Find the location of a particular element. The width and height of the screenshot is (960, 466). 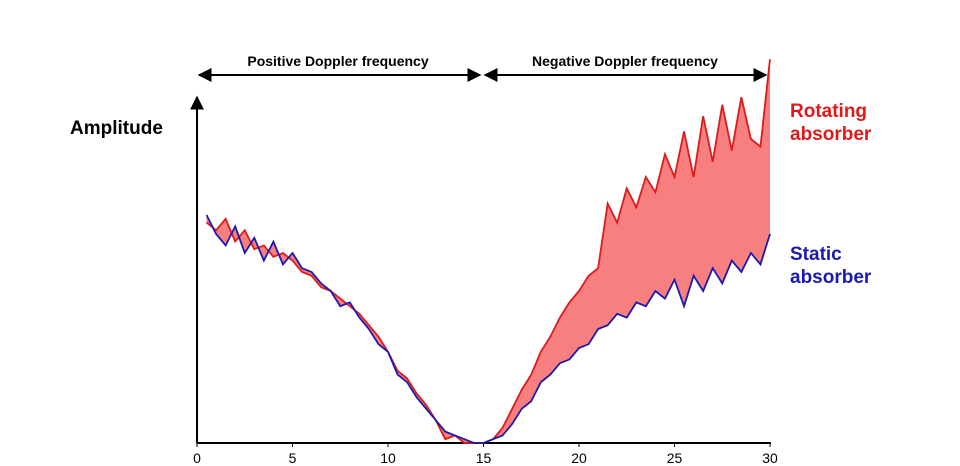

x-tick-label: 25 is located at coordinates (675, 458).